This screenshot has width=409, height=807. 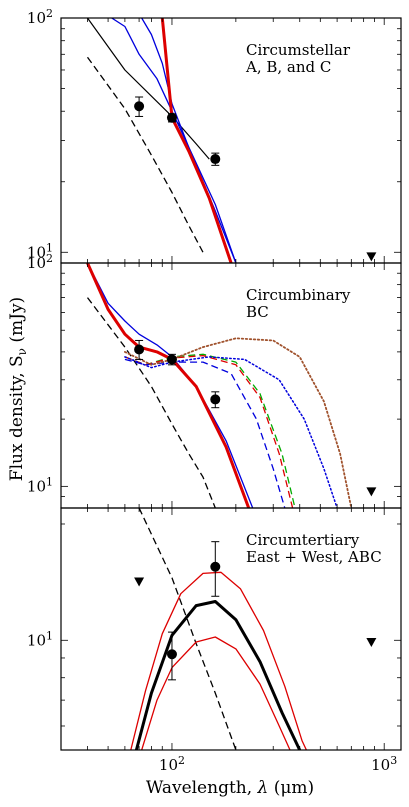 What do you see at coordinates (314, 548) in the screenshot?
I see `panel-bottom-annotation: Circumtertiary East + West, ABC` at bounding box center [314, 548].